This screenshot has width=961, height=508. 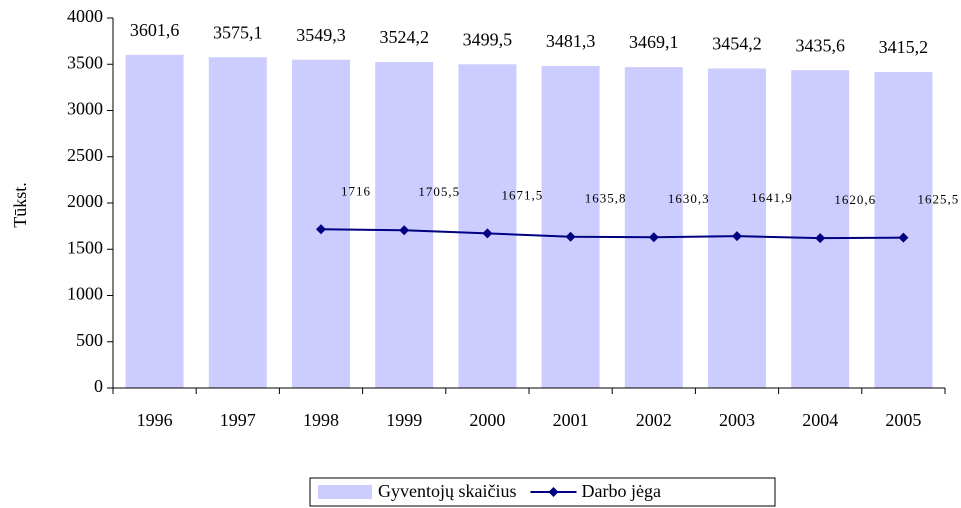 I want to click on x-tick-label: 1998, so click(x=321, y=420).